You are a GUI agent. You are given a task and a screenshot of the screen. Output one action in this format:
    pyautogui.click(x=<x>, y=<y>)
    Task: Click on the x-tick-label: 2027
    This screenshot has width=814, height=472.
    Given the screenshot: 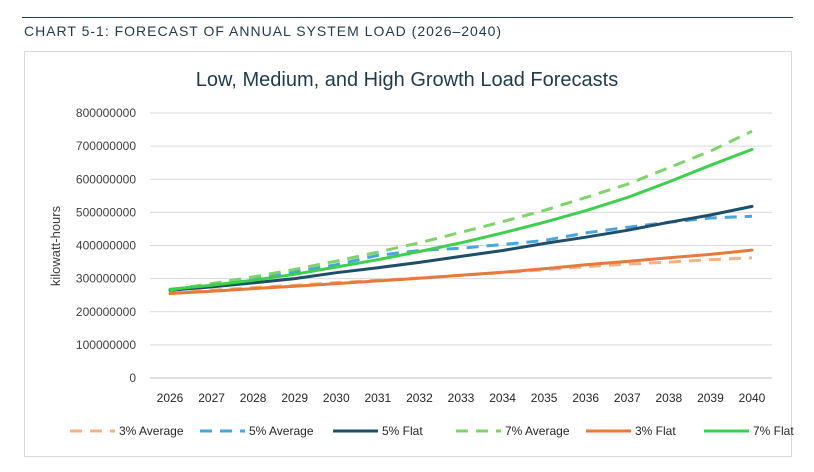 What is the action you would take?
    pyautogui.click(x=211, y=398)
    